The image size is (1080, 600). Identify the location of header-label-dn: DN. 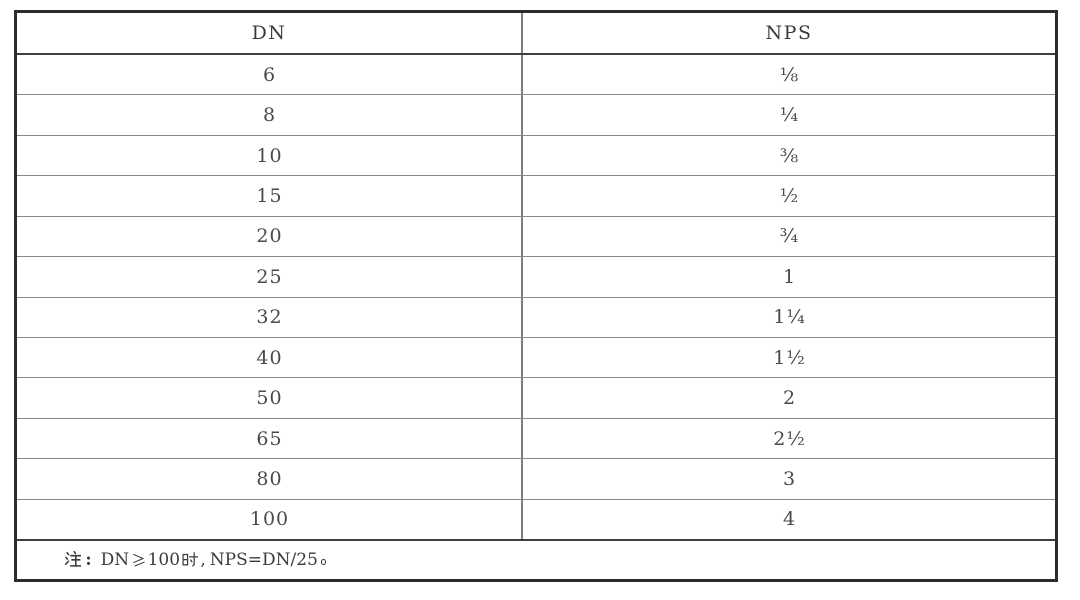
(269, 33).